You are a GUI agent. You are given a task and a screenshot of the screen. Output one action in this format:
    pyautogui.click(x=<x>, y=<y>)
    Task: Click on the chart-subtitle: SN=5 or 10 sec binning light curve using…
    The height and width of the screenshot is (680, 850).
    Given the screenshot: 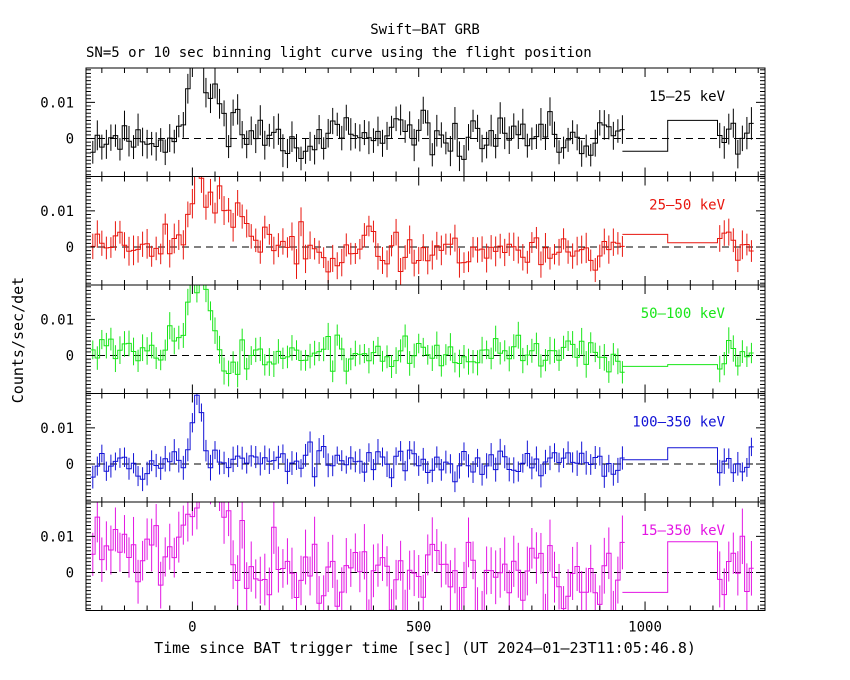 What is the action you would take?
    pyautogui.click(x=339, y=53)
    